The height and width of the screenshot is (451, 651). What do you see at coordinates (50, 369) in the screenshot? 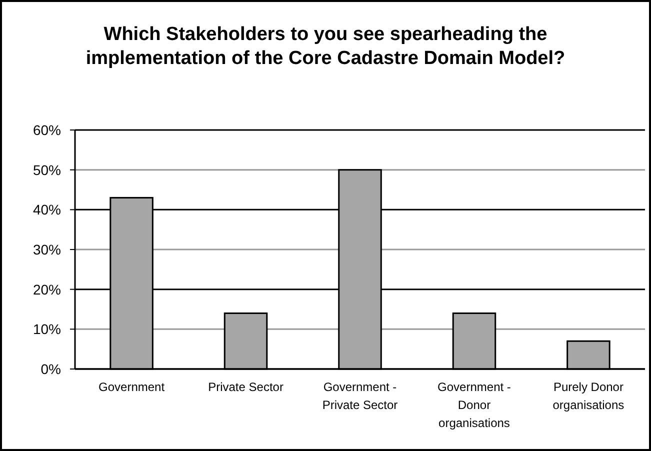
I see `y-tick-label: 0%` at bounding box center [50, 369].